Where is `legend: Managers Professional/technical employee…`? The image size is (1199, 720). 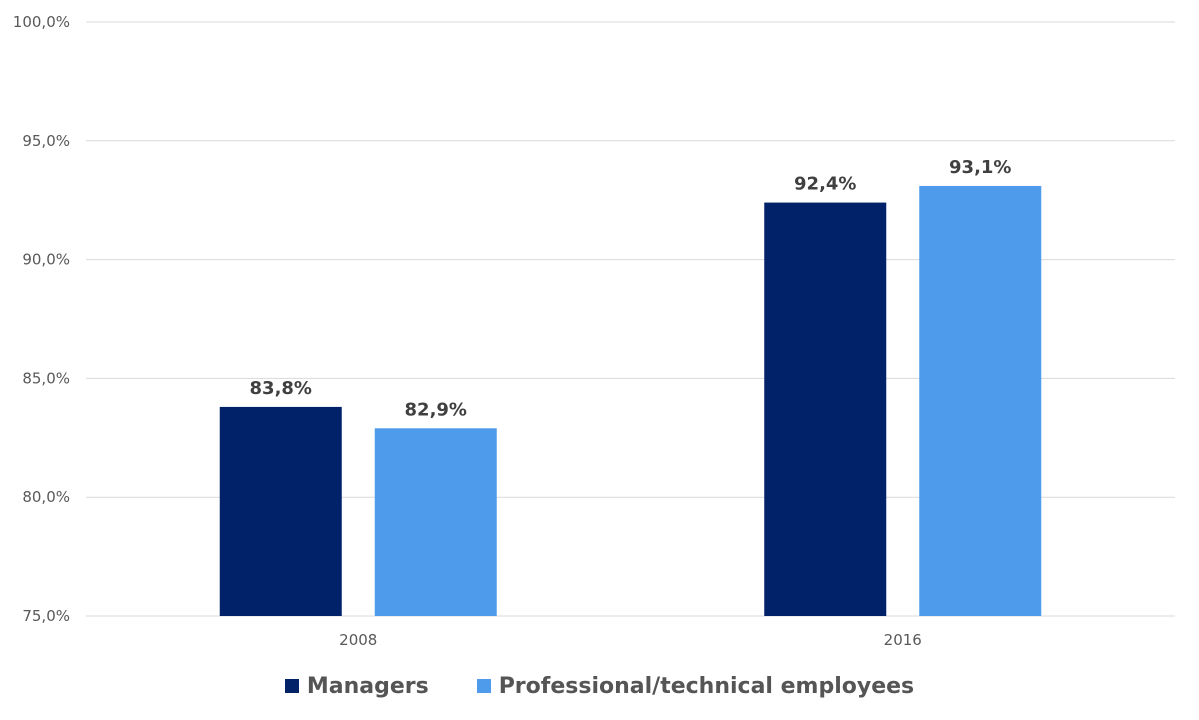
legend: Managers Professional/technical employee… is located at coordinates (599, 686).